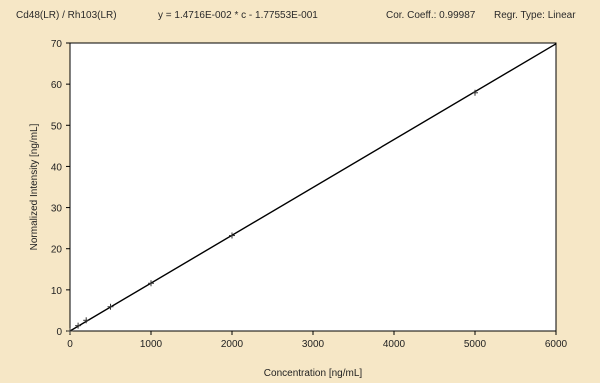 The image size is (600, 383). What do you see at coordinates (57, 44) in the screenshot?
I see `y-tick-label: 70` at bounding box center [57, 44].